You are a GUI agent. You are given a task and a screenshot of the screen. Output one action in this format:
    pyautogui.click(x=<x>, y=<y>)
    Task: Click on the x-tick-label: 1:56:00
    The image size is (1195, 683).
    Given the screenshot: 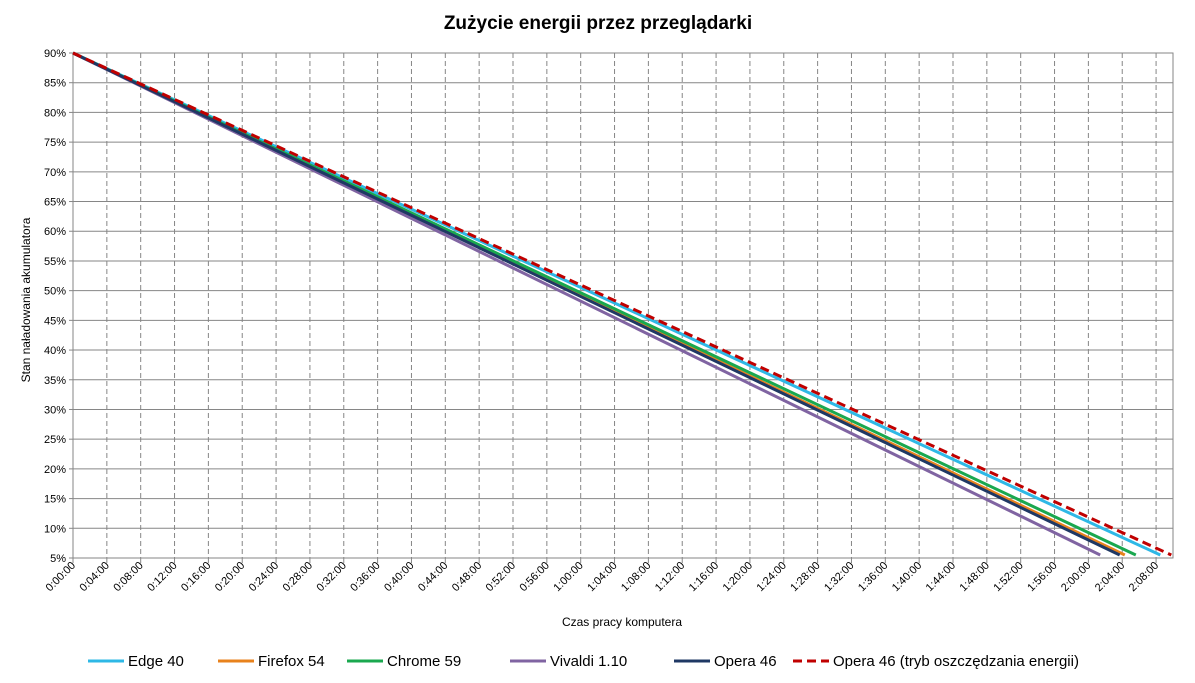 What is the action you would take?
    pyautogui.click(x=1042, y=577)
    